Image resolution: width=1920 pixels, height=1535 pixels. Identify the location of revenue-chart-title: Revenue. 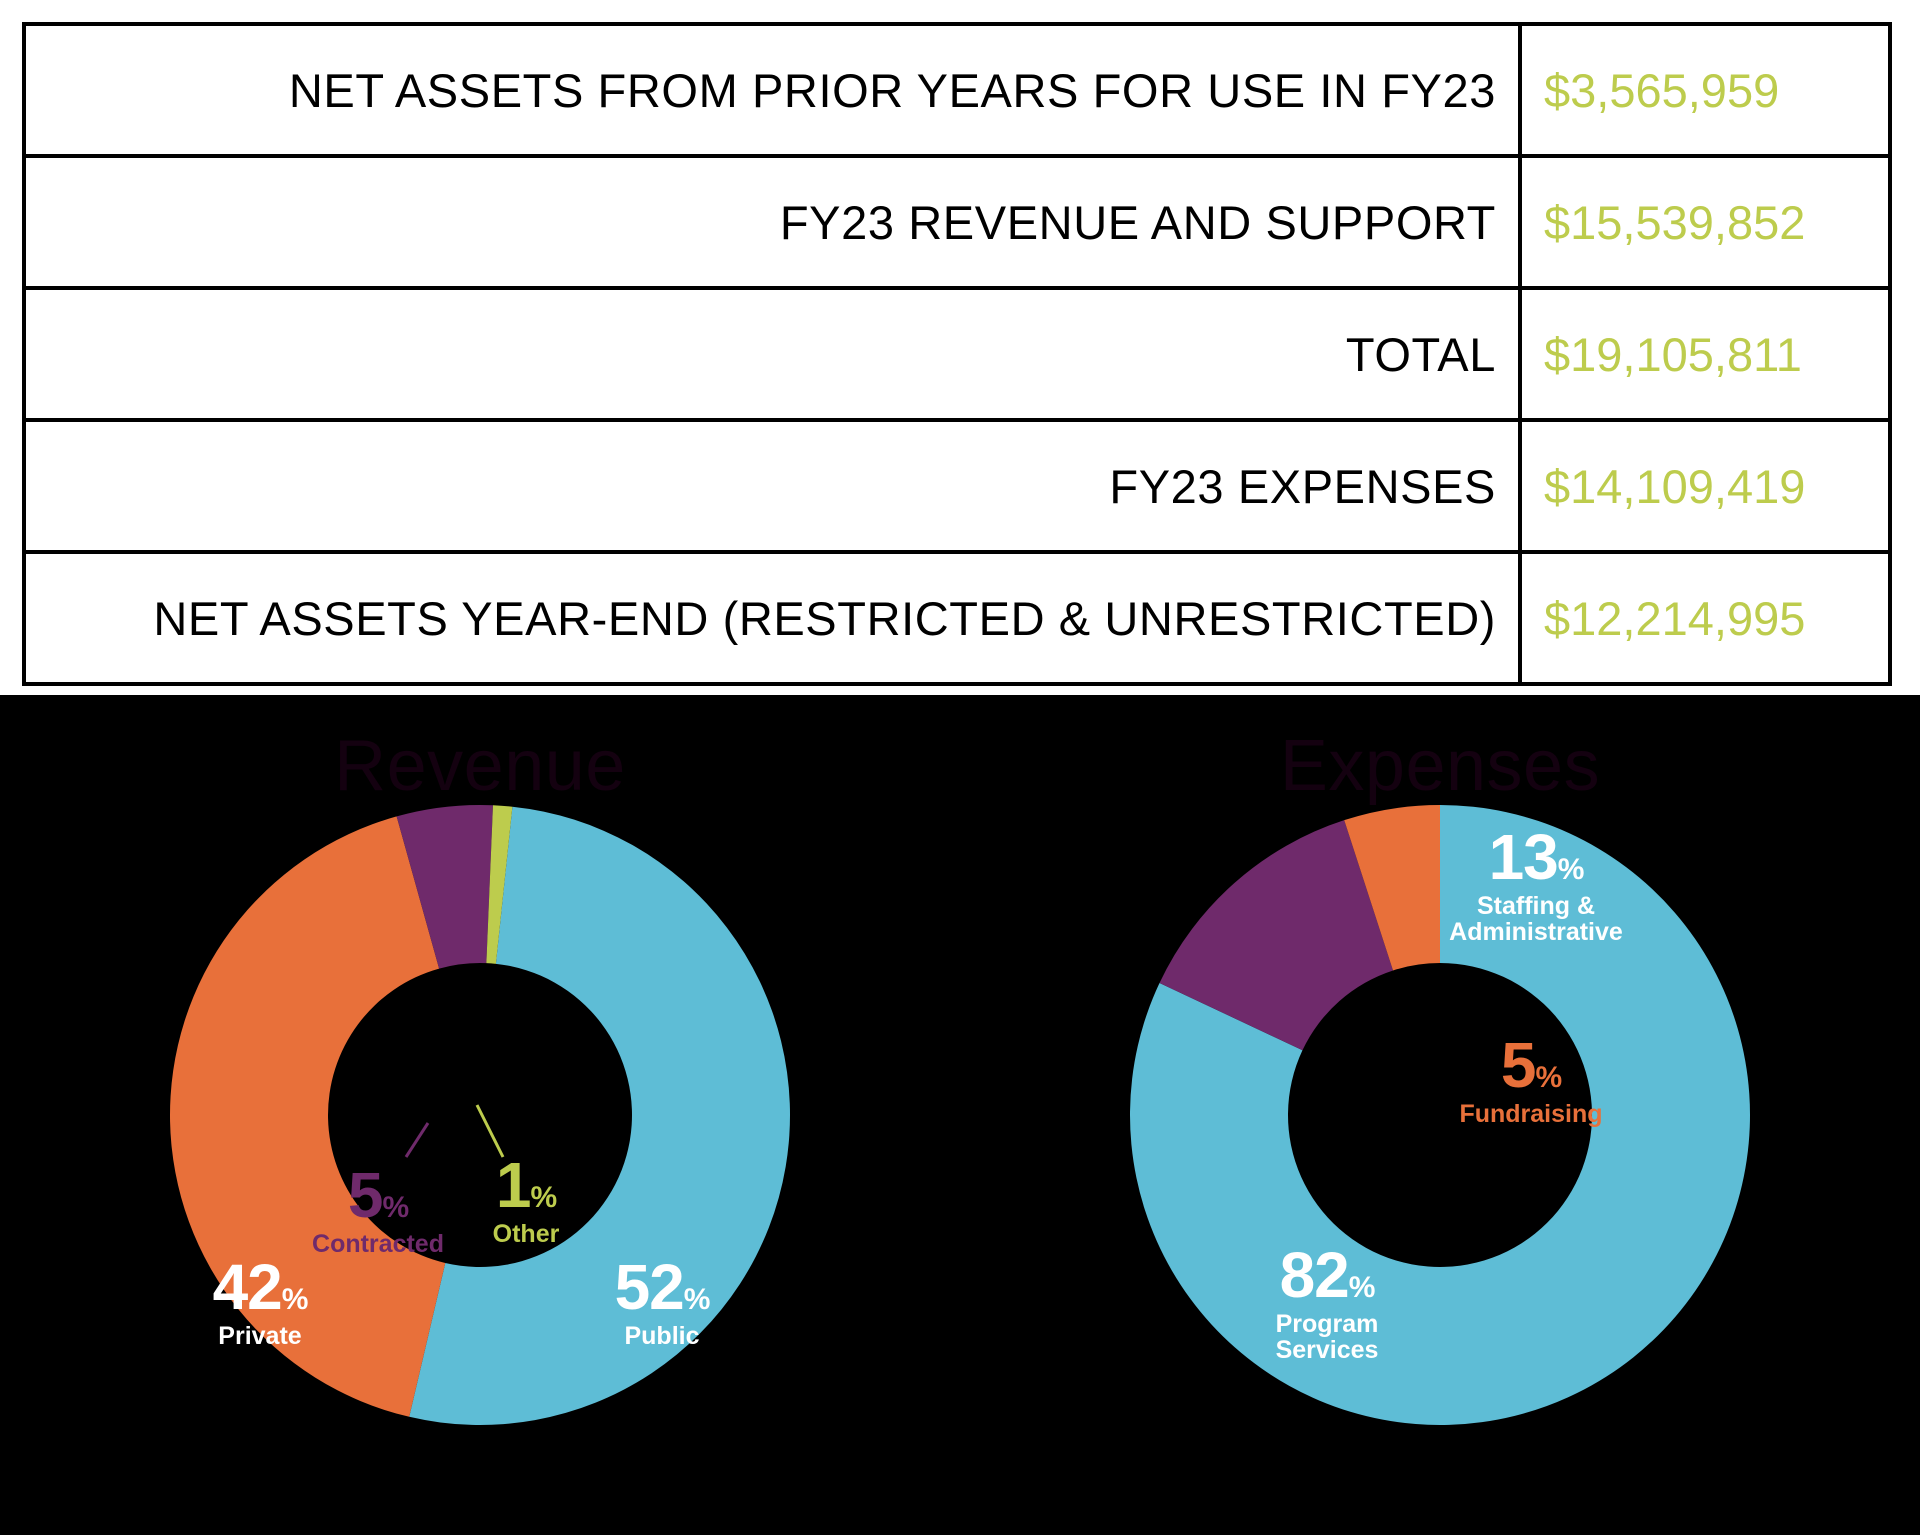
(480, 766).